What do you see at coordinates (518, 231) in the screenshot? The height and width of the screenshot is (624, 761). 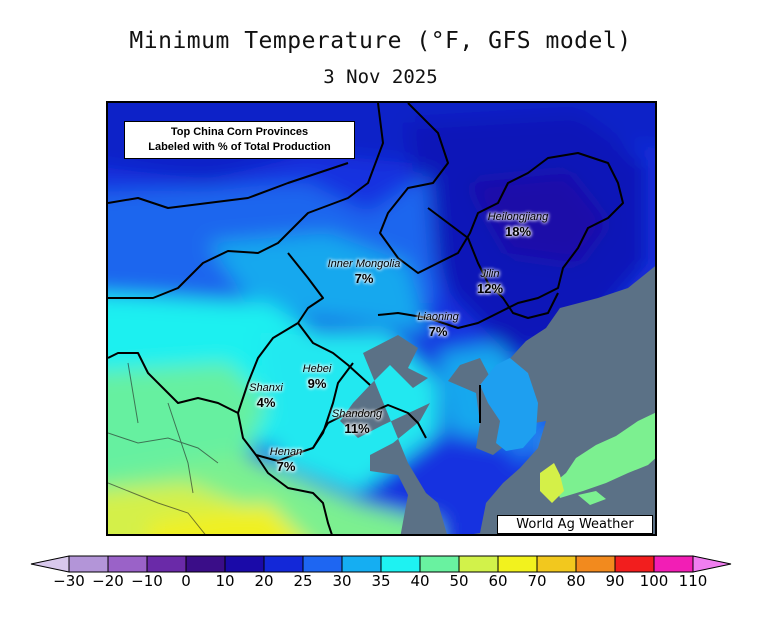 I see `province-percent: 18%` at bounding box center [518, 231].